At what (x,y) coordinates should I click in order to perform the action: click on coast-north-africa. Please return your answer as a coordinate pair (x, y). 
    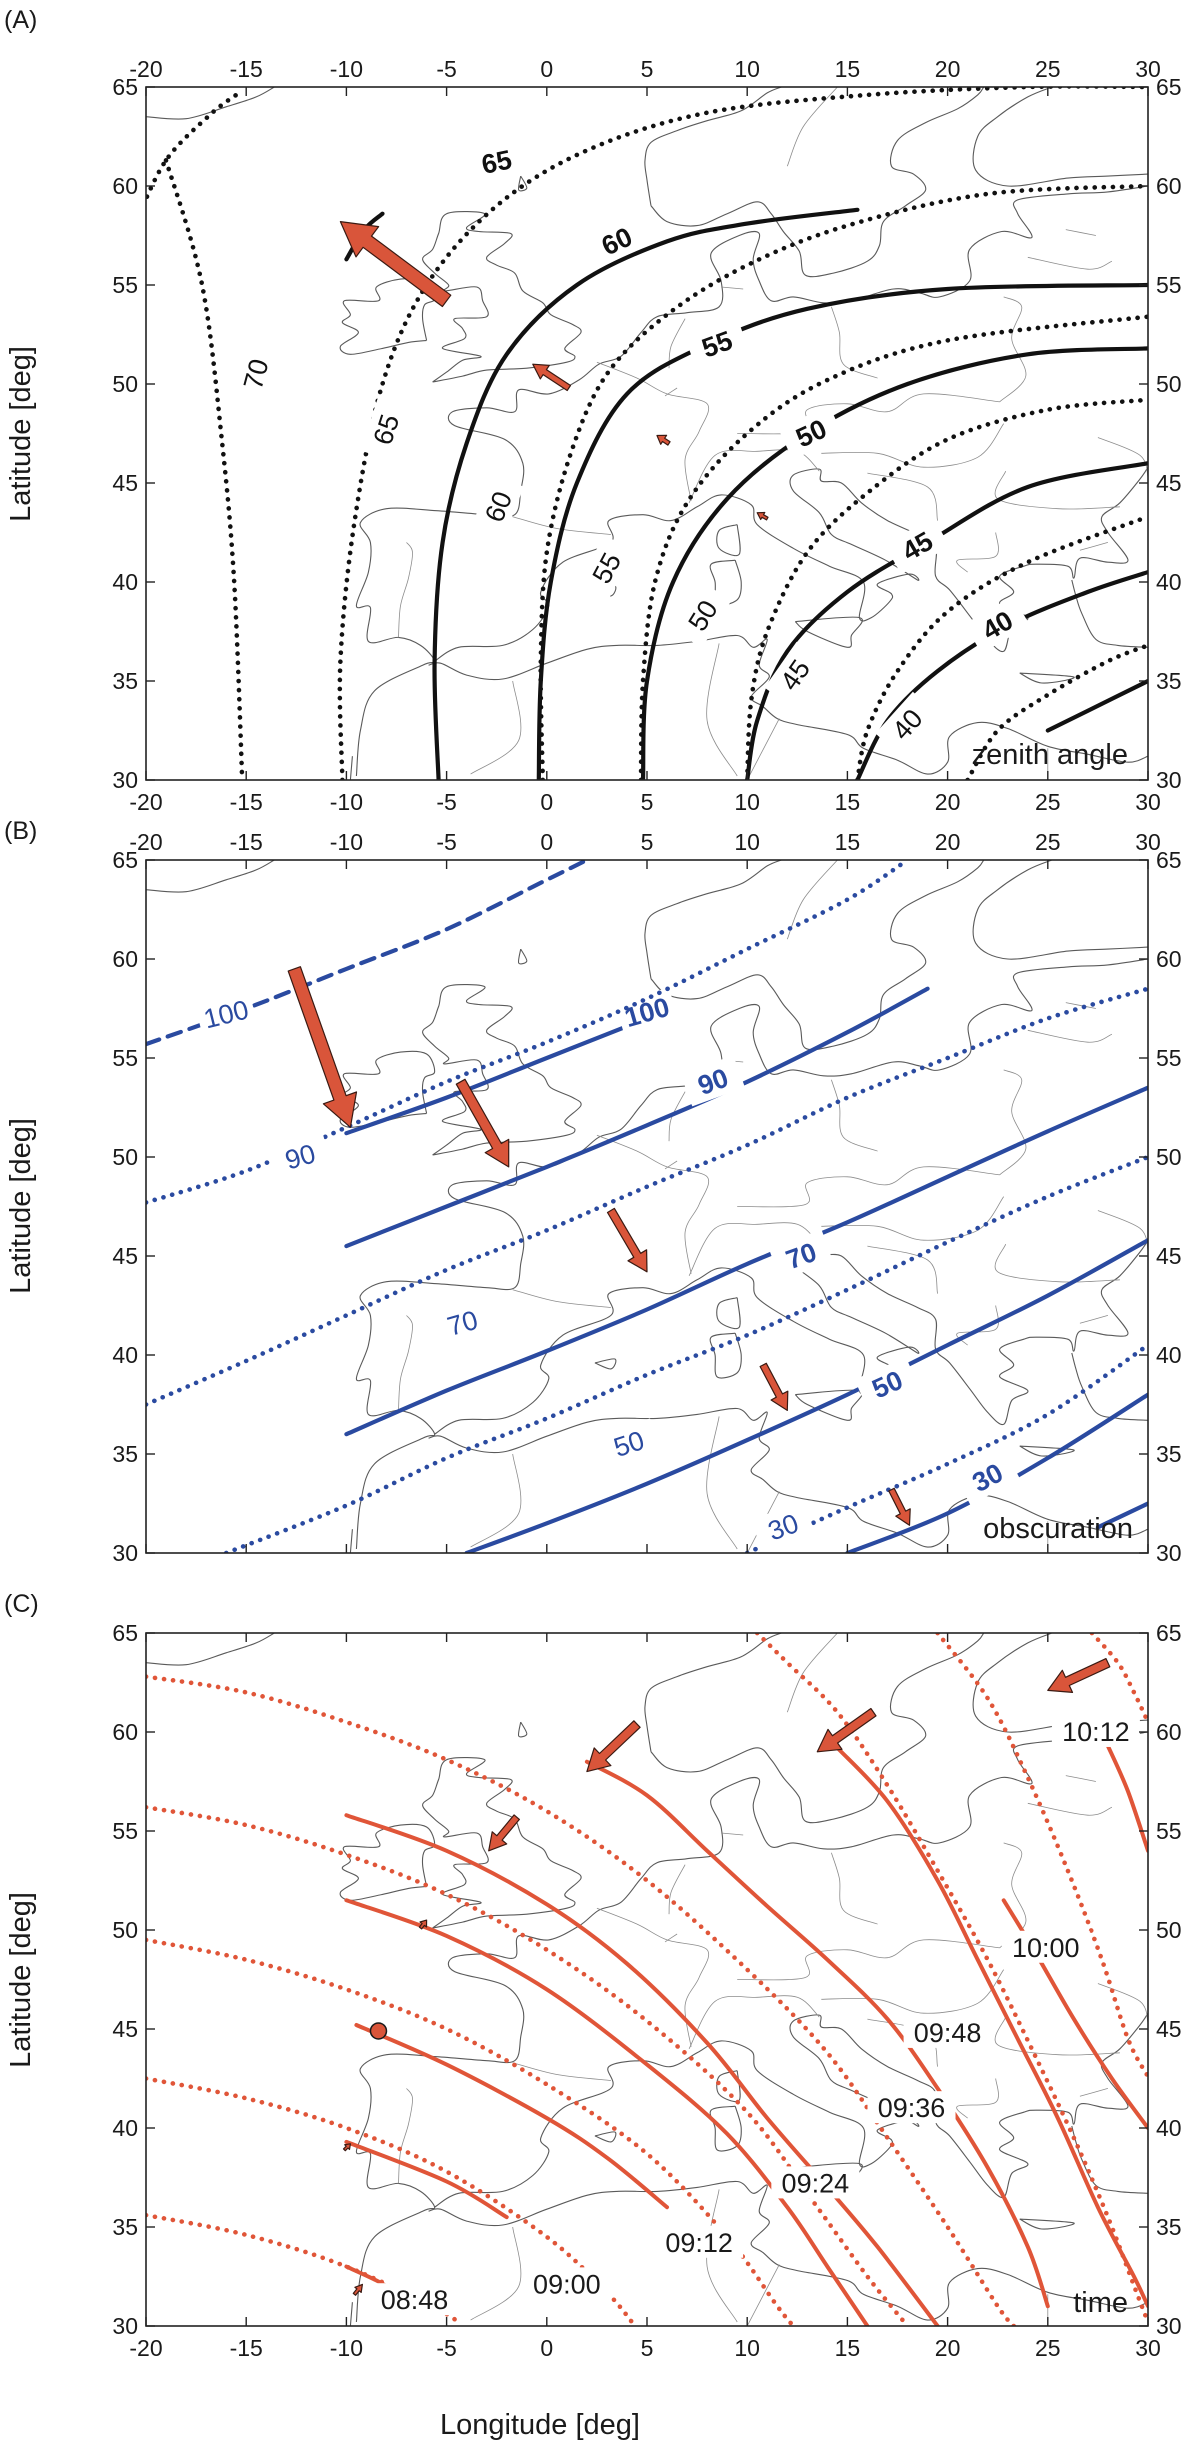
    Looking at the image, I should click on (351, 1541).